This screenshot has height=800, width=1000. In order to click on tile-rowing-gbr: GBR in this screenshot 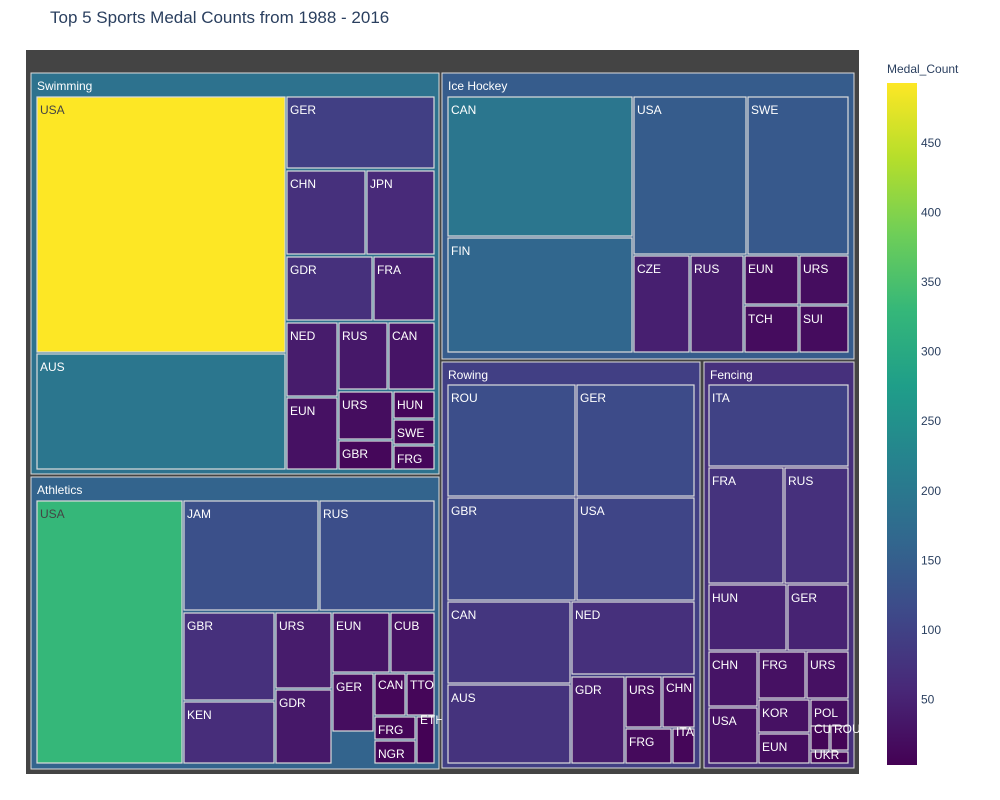, I will do `click(511, 549)`.